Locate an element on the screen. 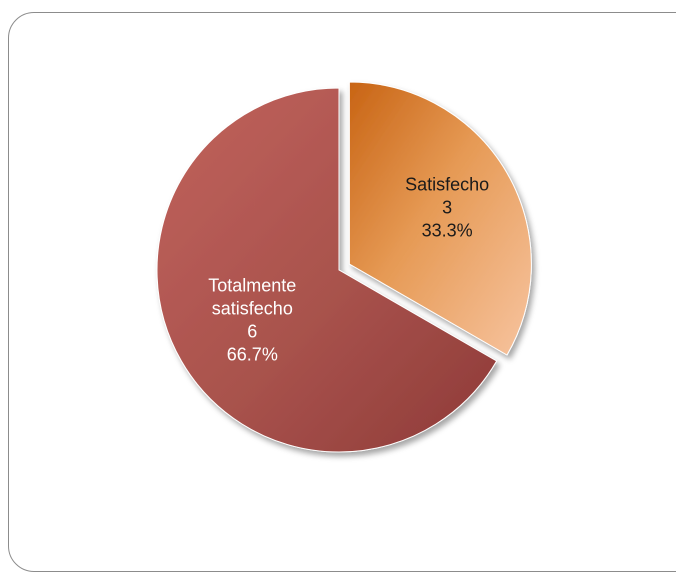  slice-category-label: satisfecho is located at coordinates (252, 309).